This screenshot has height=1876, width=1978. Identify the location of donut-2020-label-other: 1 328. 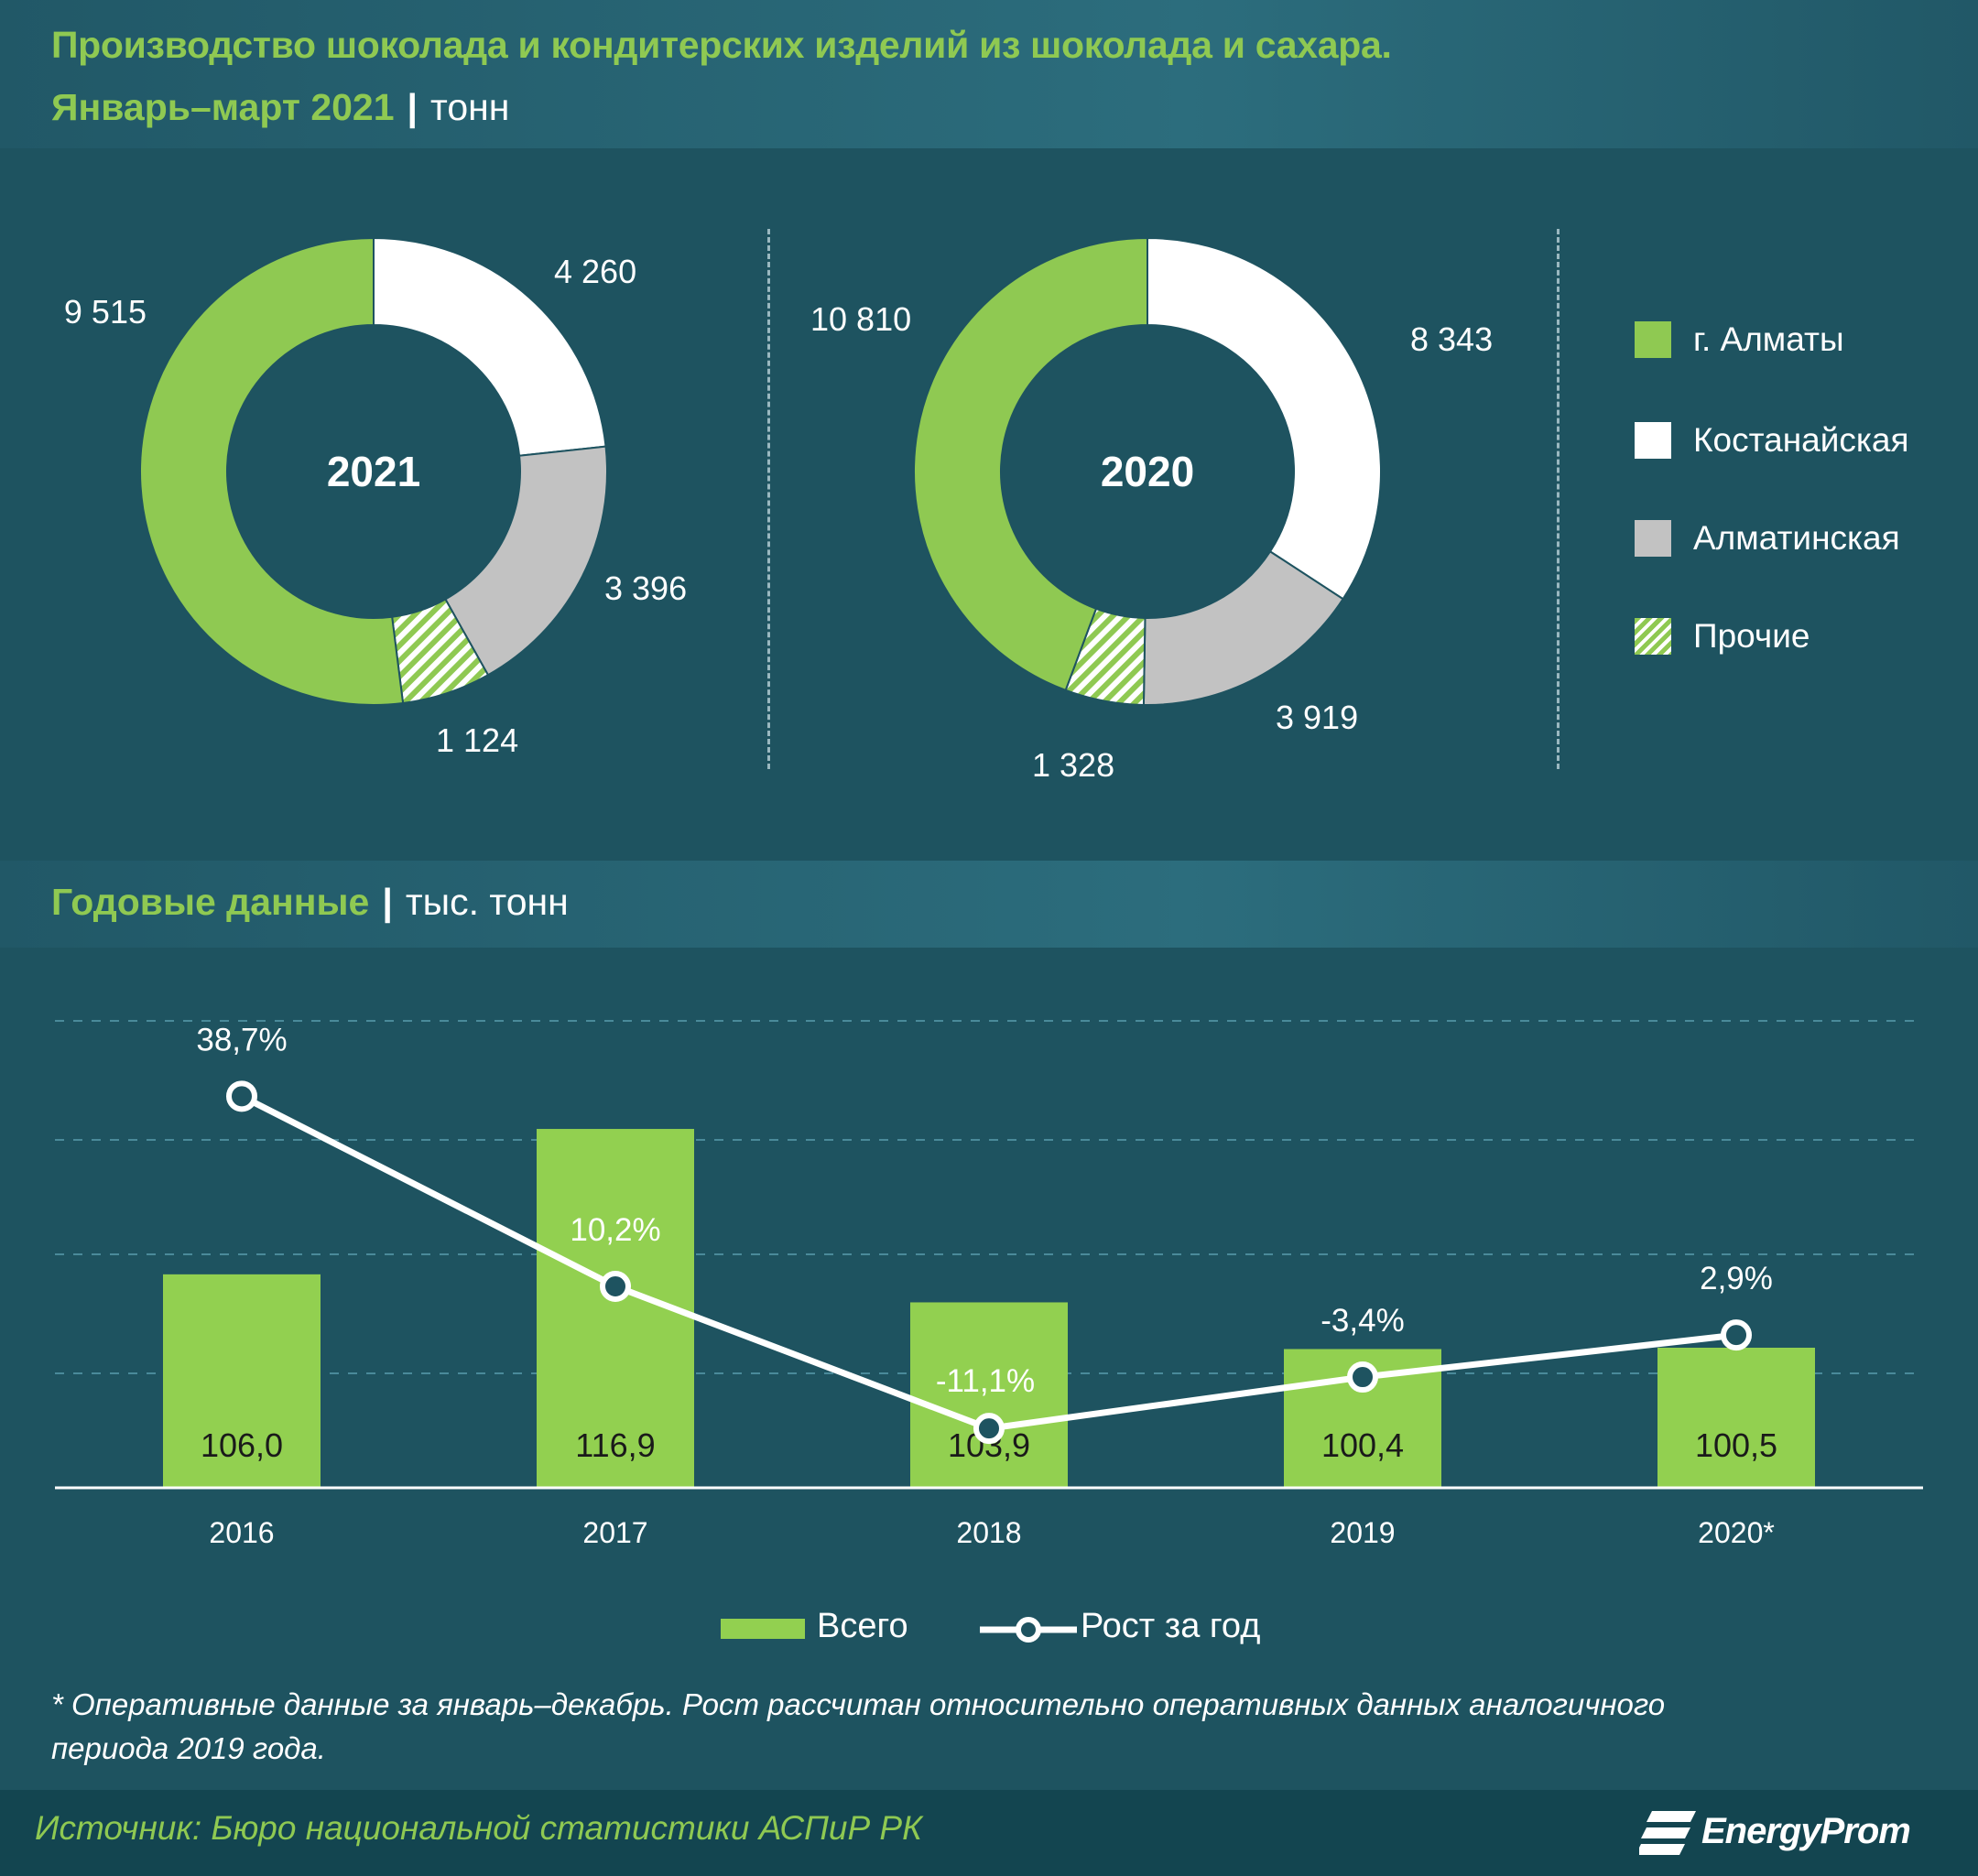
(1073, 765).